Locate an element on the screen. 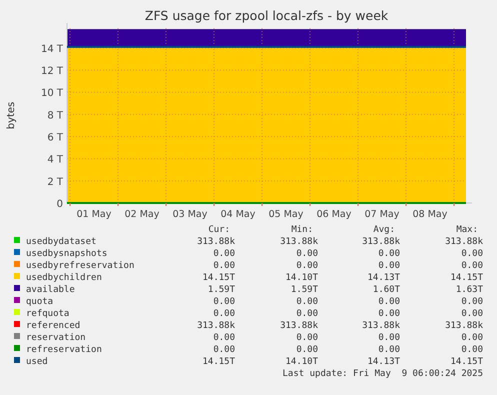  text: Last update: Fri May 9 06:00:24 2025 is located at coordinates (382, 374).